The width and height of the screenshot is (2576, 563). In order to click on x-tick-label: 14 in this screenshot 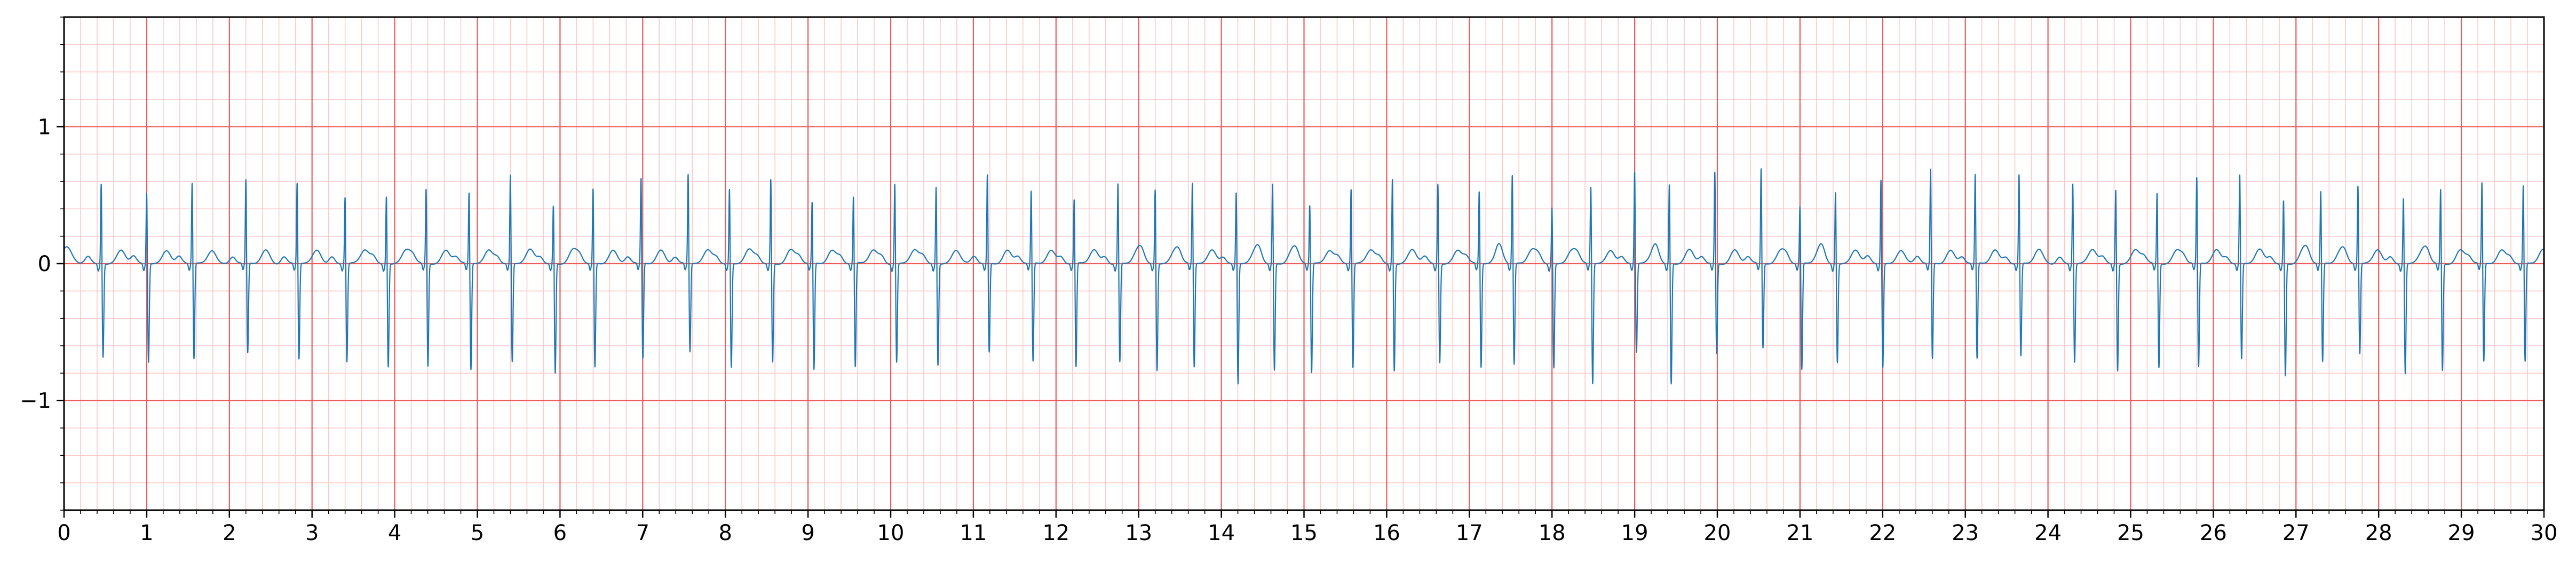, I will do `click(1221, 533)`.